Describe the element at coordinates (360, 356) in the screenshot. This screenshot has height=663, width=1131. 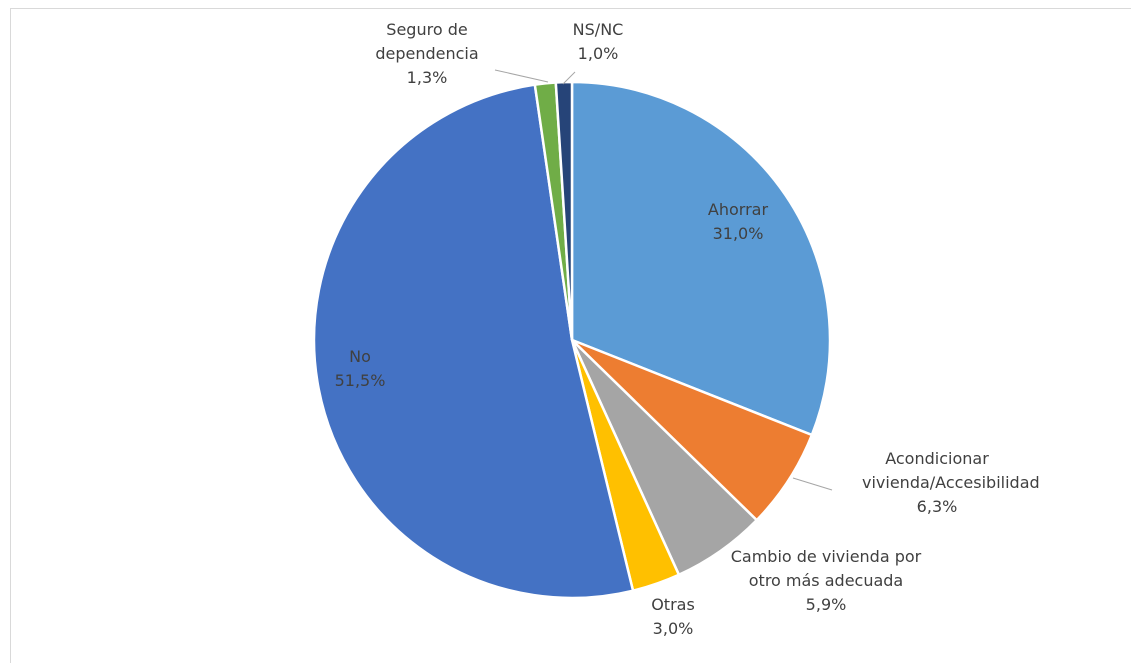
I see `category-label: No` at that location.